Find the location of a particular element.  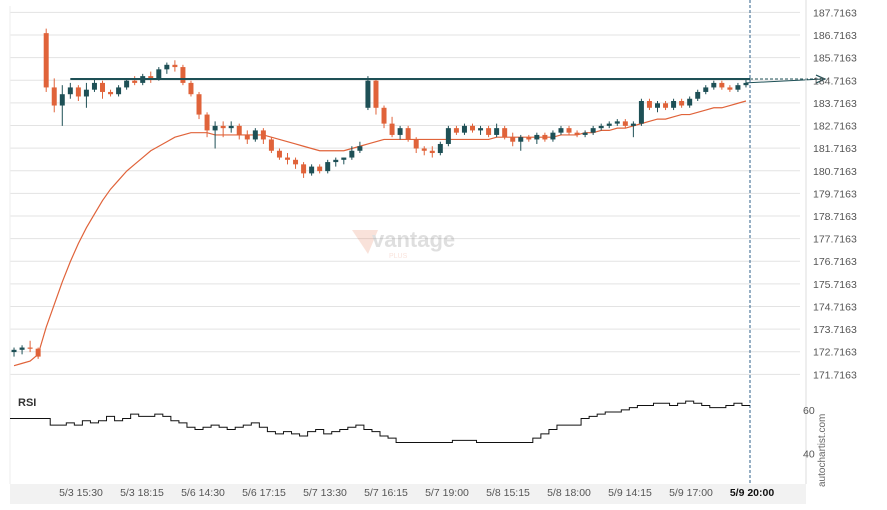

source-label: autochartist.com is located at coordinates (822, 450).